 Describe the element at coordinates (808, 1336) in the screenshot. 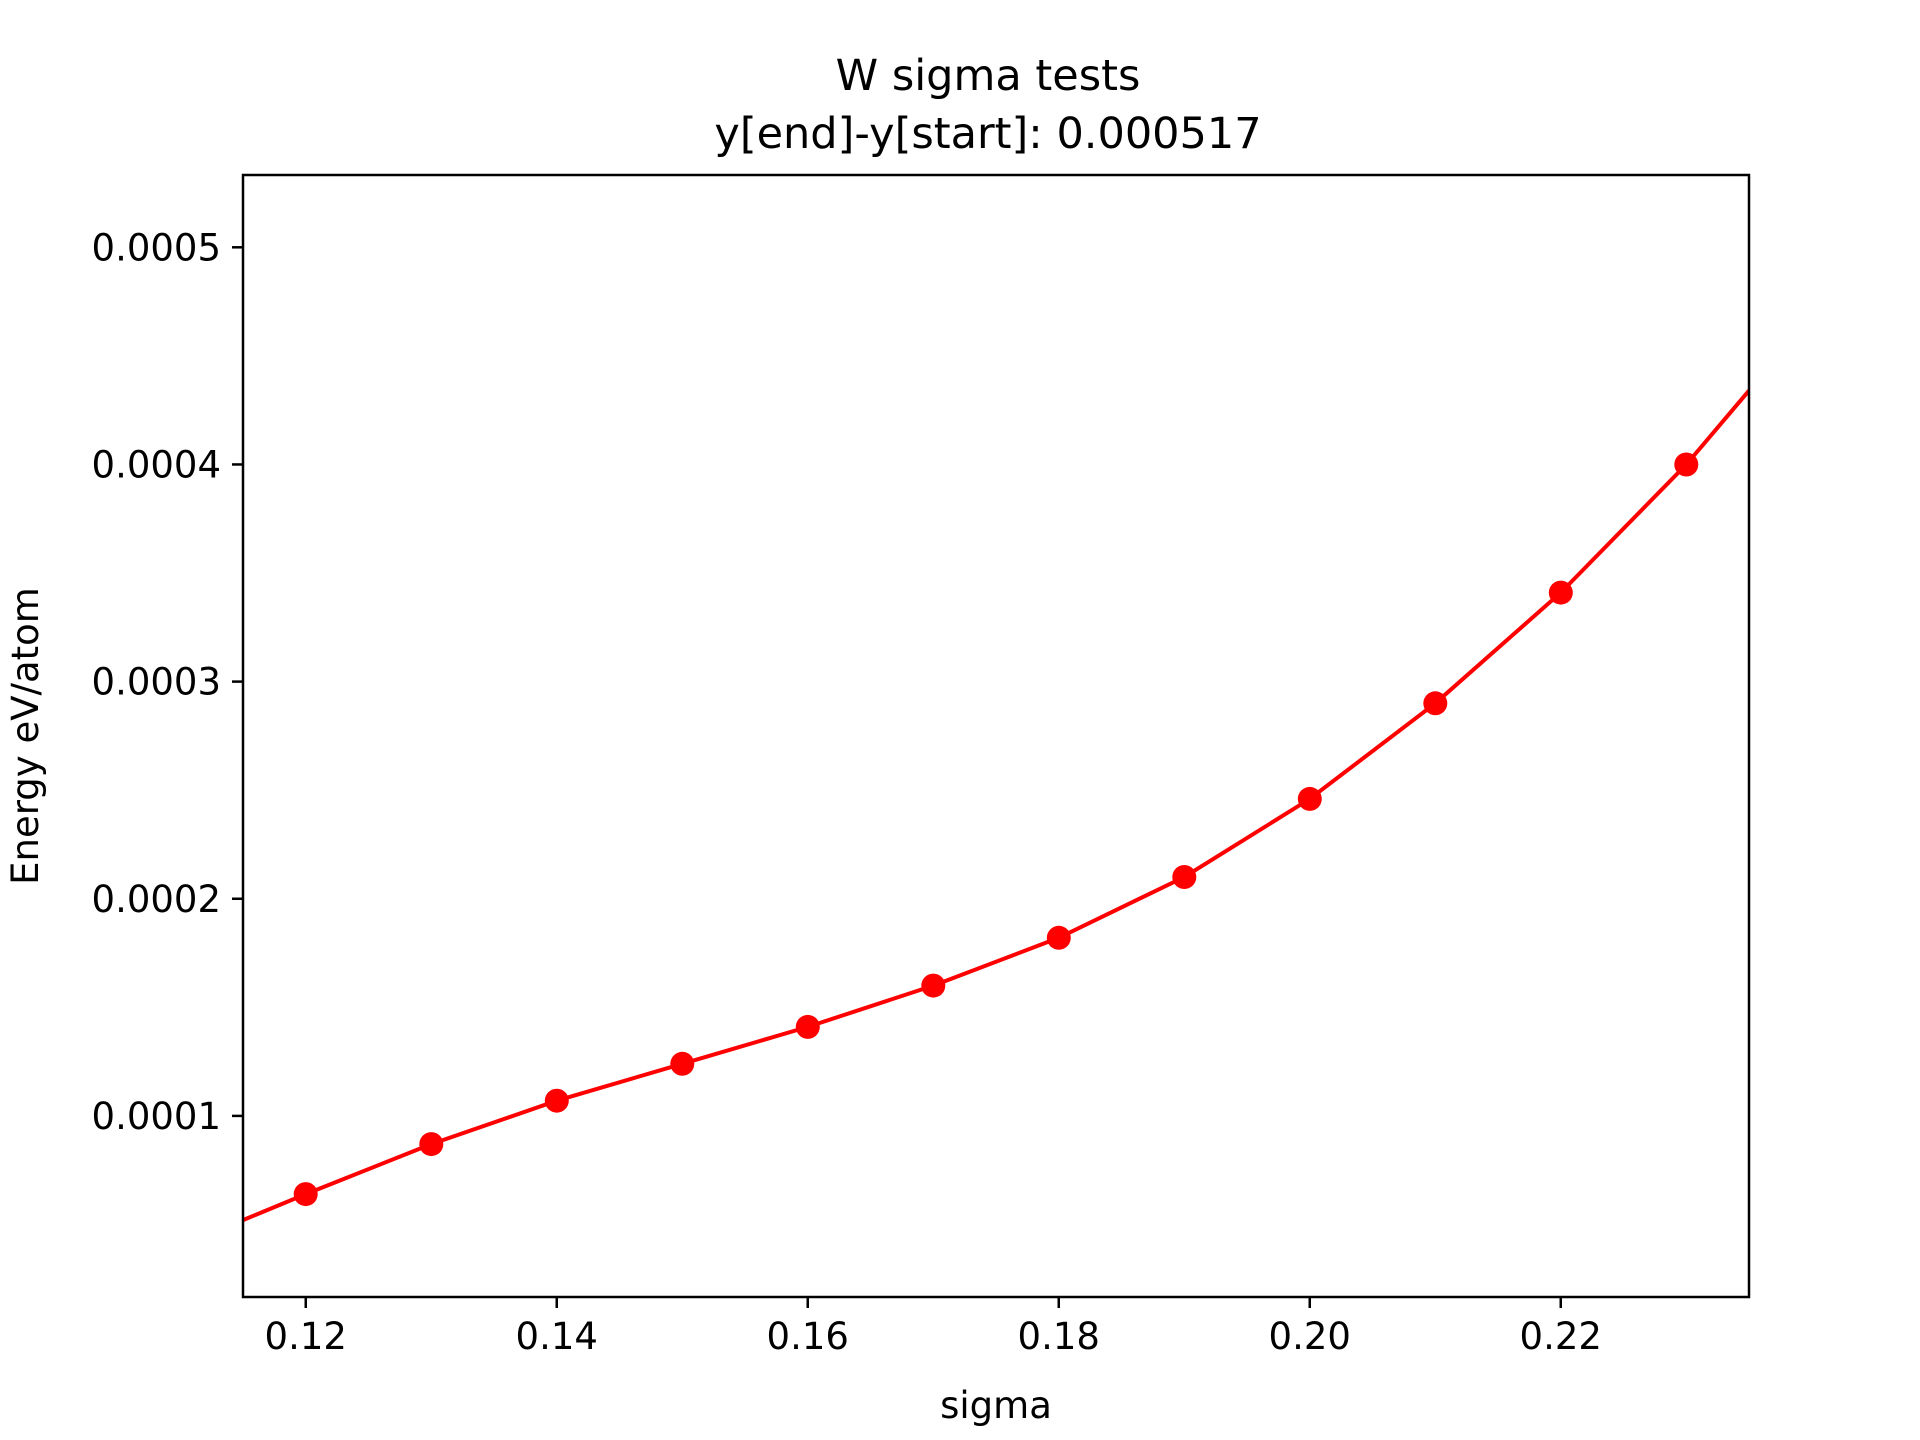

I see `x-tick-label: 0.16` at that location.